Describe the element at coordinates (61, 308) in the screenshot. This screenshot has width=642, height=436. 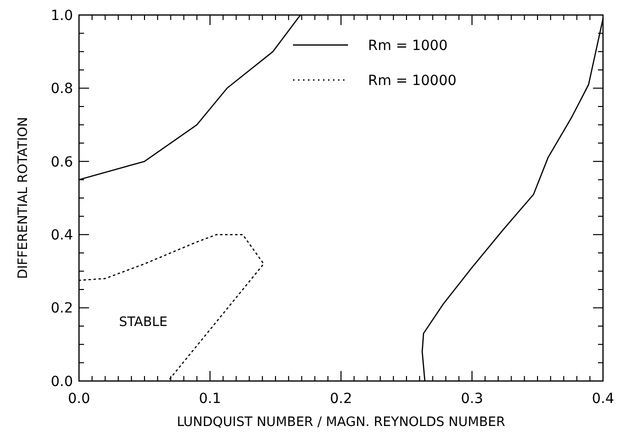
I see `y-tick-label: 0.2` at that location.